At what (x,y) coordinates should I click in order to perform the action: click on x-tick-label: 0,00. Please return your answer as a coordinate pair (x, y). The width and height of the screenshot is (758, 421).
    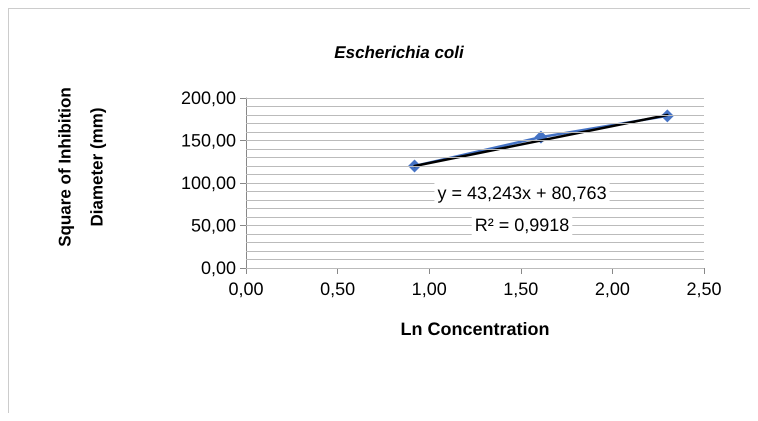
    Looking at the image, I should click on (246, 289).